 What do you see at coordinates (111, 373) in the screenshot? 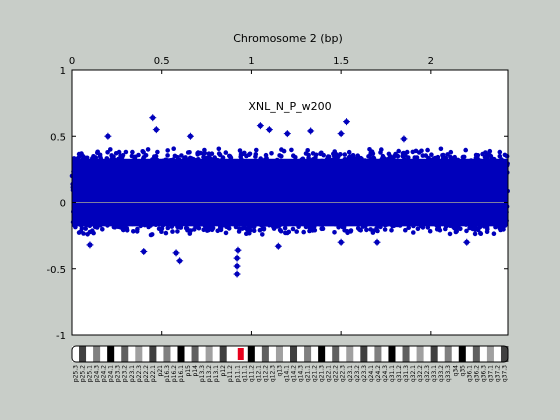
I see `band-label: p24.1` at bounding box center [111, 373].